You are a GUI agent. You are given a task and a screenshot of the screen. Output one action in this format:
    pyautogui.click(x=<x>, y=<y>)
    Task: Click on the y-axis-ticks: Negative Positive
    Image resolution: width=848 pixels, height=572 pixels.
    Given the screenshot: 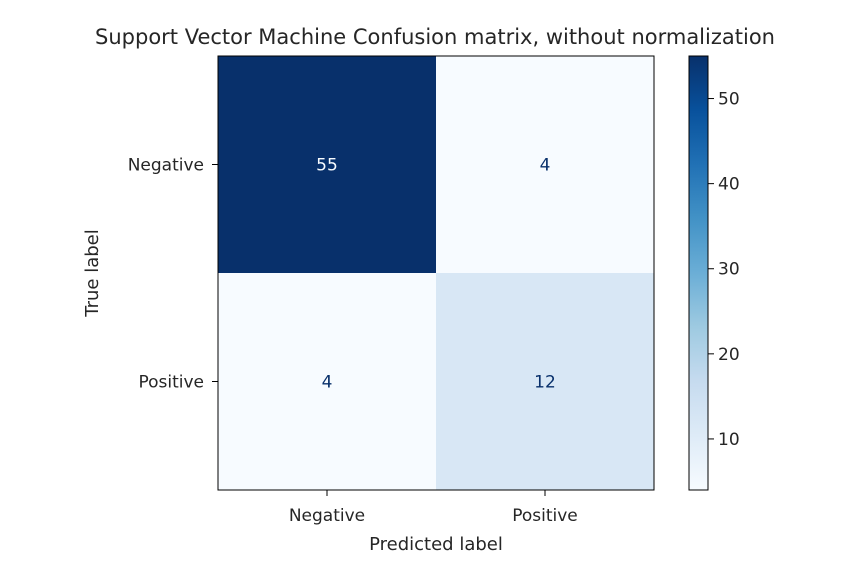 What is the action you would take?
    pyautogui.click(x=173, y=274)
    